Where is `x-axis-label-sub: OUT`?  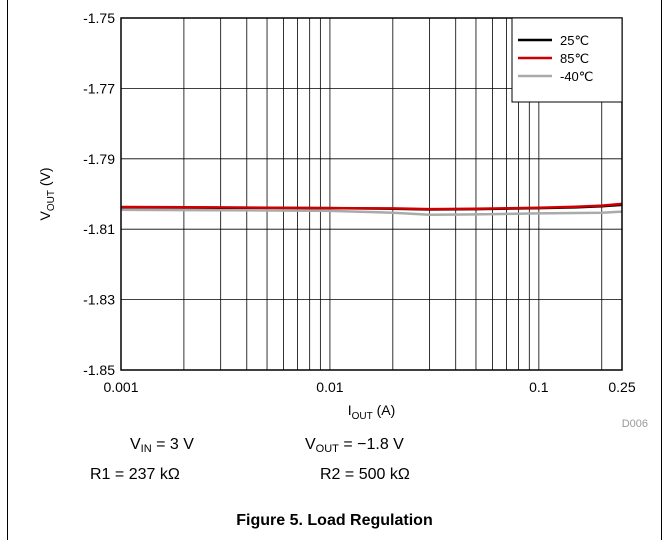 x-axis-label-sub: OUT is located at coordinates (362, 416).